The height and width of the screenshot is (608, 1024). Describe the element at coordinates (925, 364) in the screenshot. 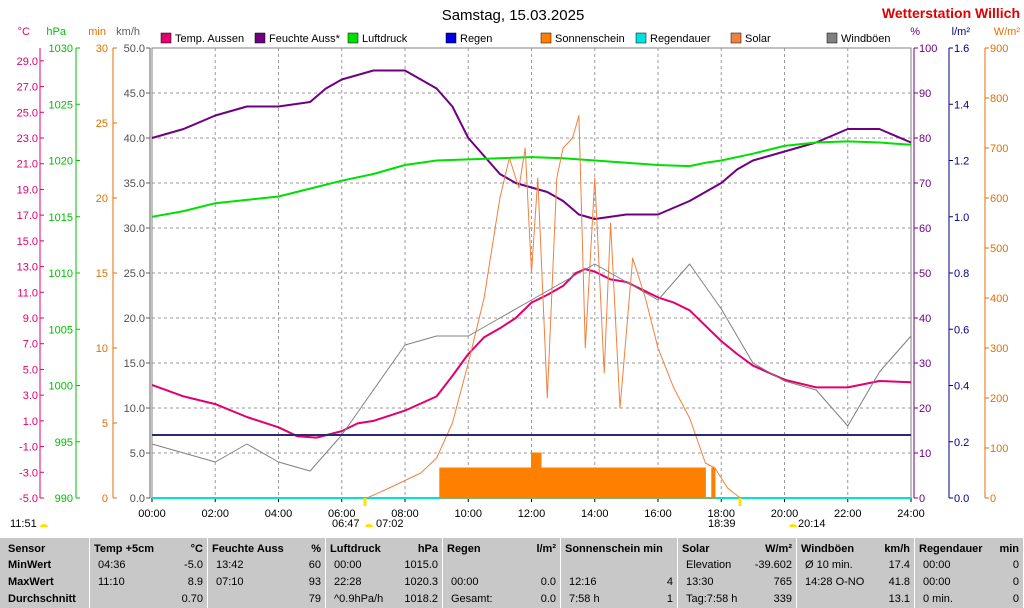

I see `tick-pct-7: 30` at that location.